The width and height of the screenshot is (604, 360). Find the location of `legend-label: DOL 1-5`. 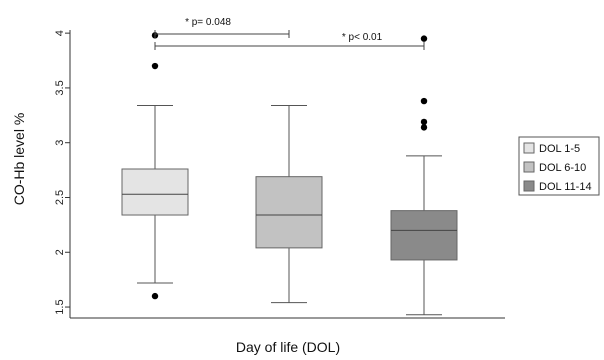

legend-label: DOL 1-5 is located at coordinates (559, 149).